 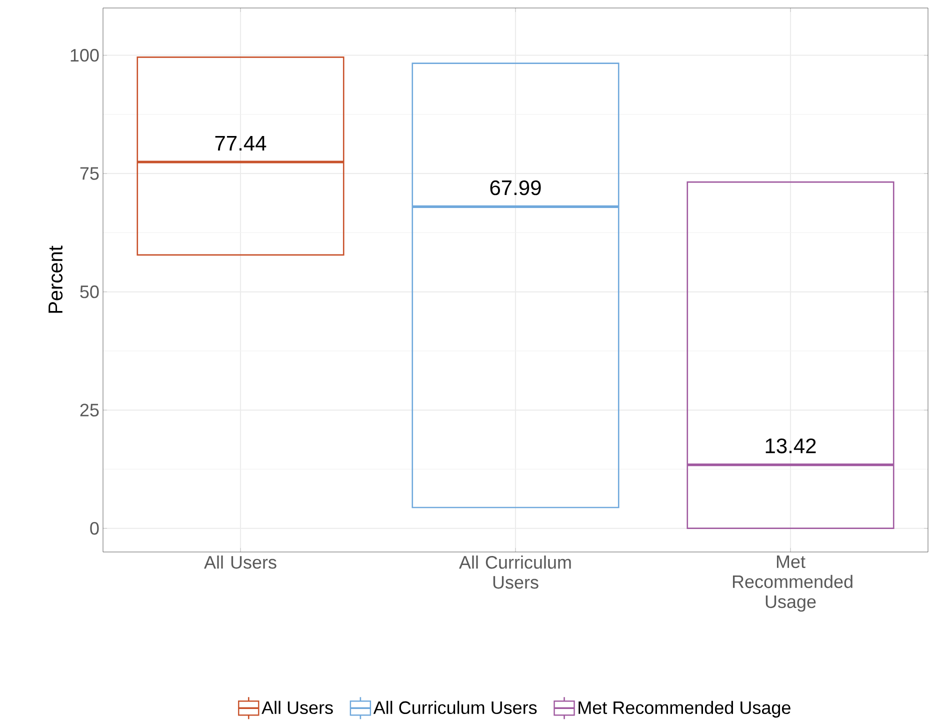 I want to click on legend-label: All Curriculum Users, so click(x=455, y=707).